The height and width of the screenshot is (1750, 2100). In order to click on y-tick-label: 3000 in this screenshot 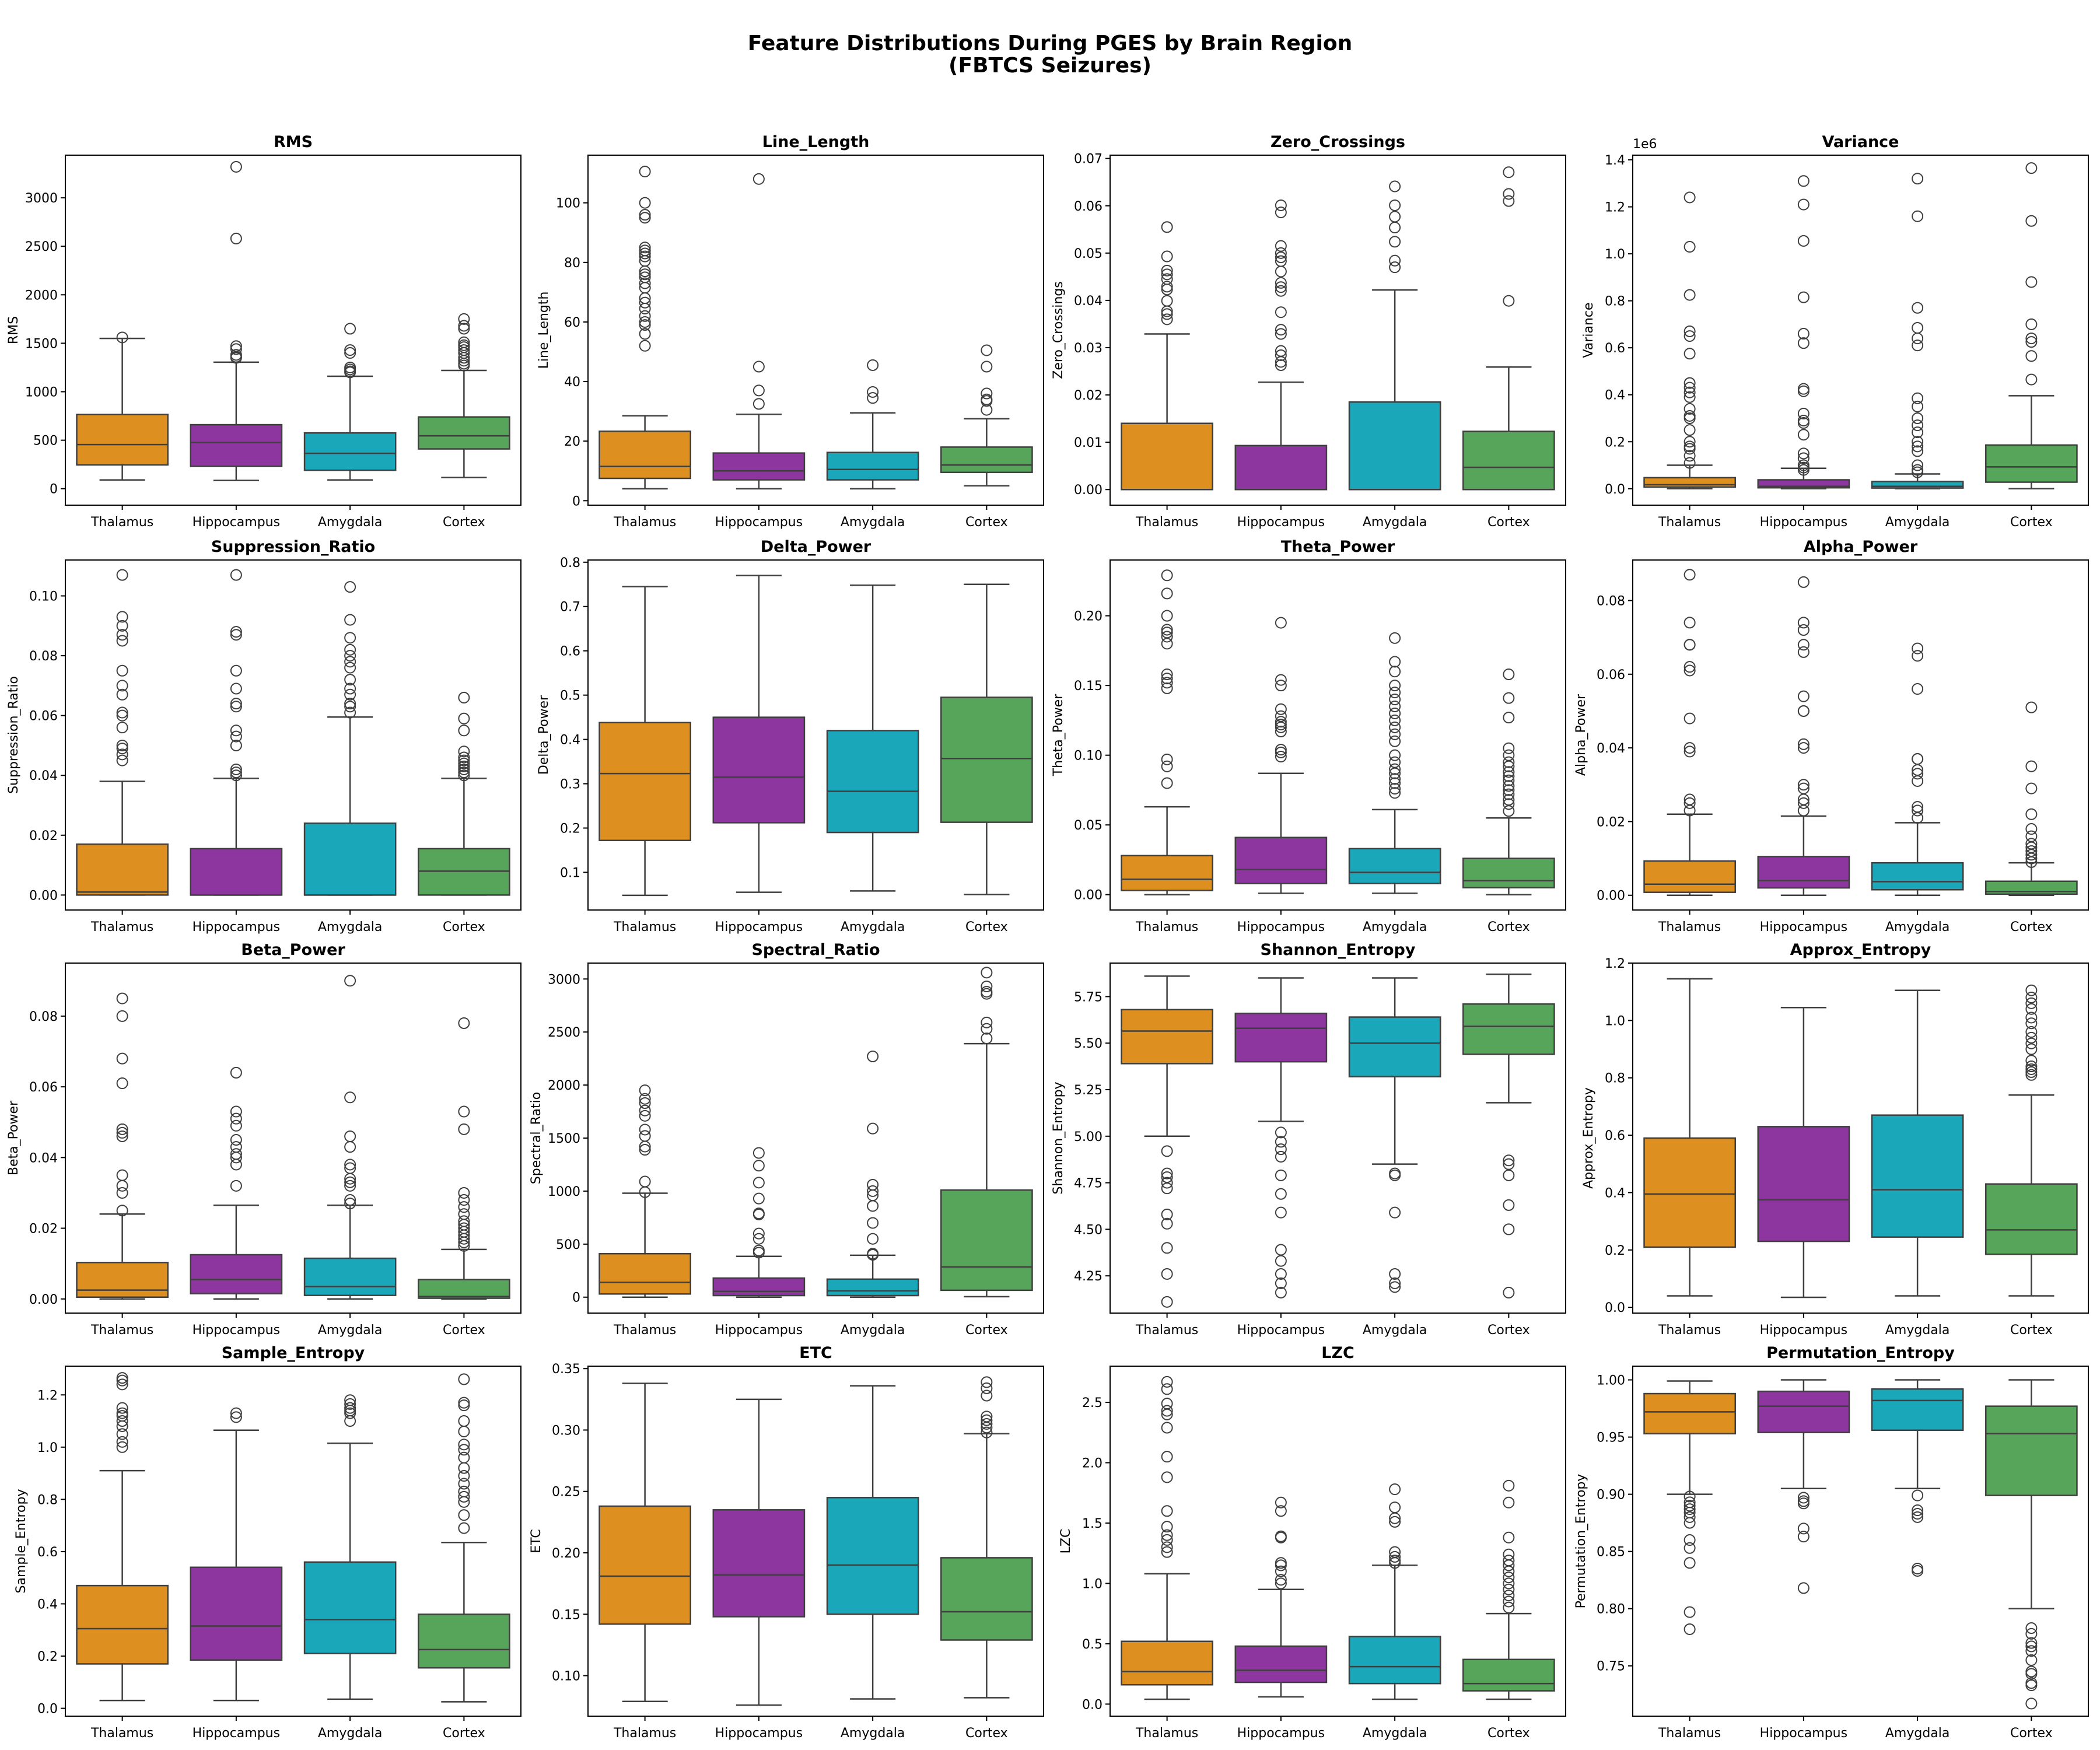, I will do `click(564, 979)`.